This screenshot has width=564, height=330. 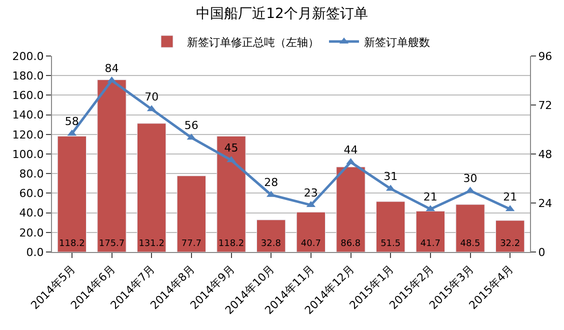 I want to click on data-label: 86.8, so click(x=350, y=244).